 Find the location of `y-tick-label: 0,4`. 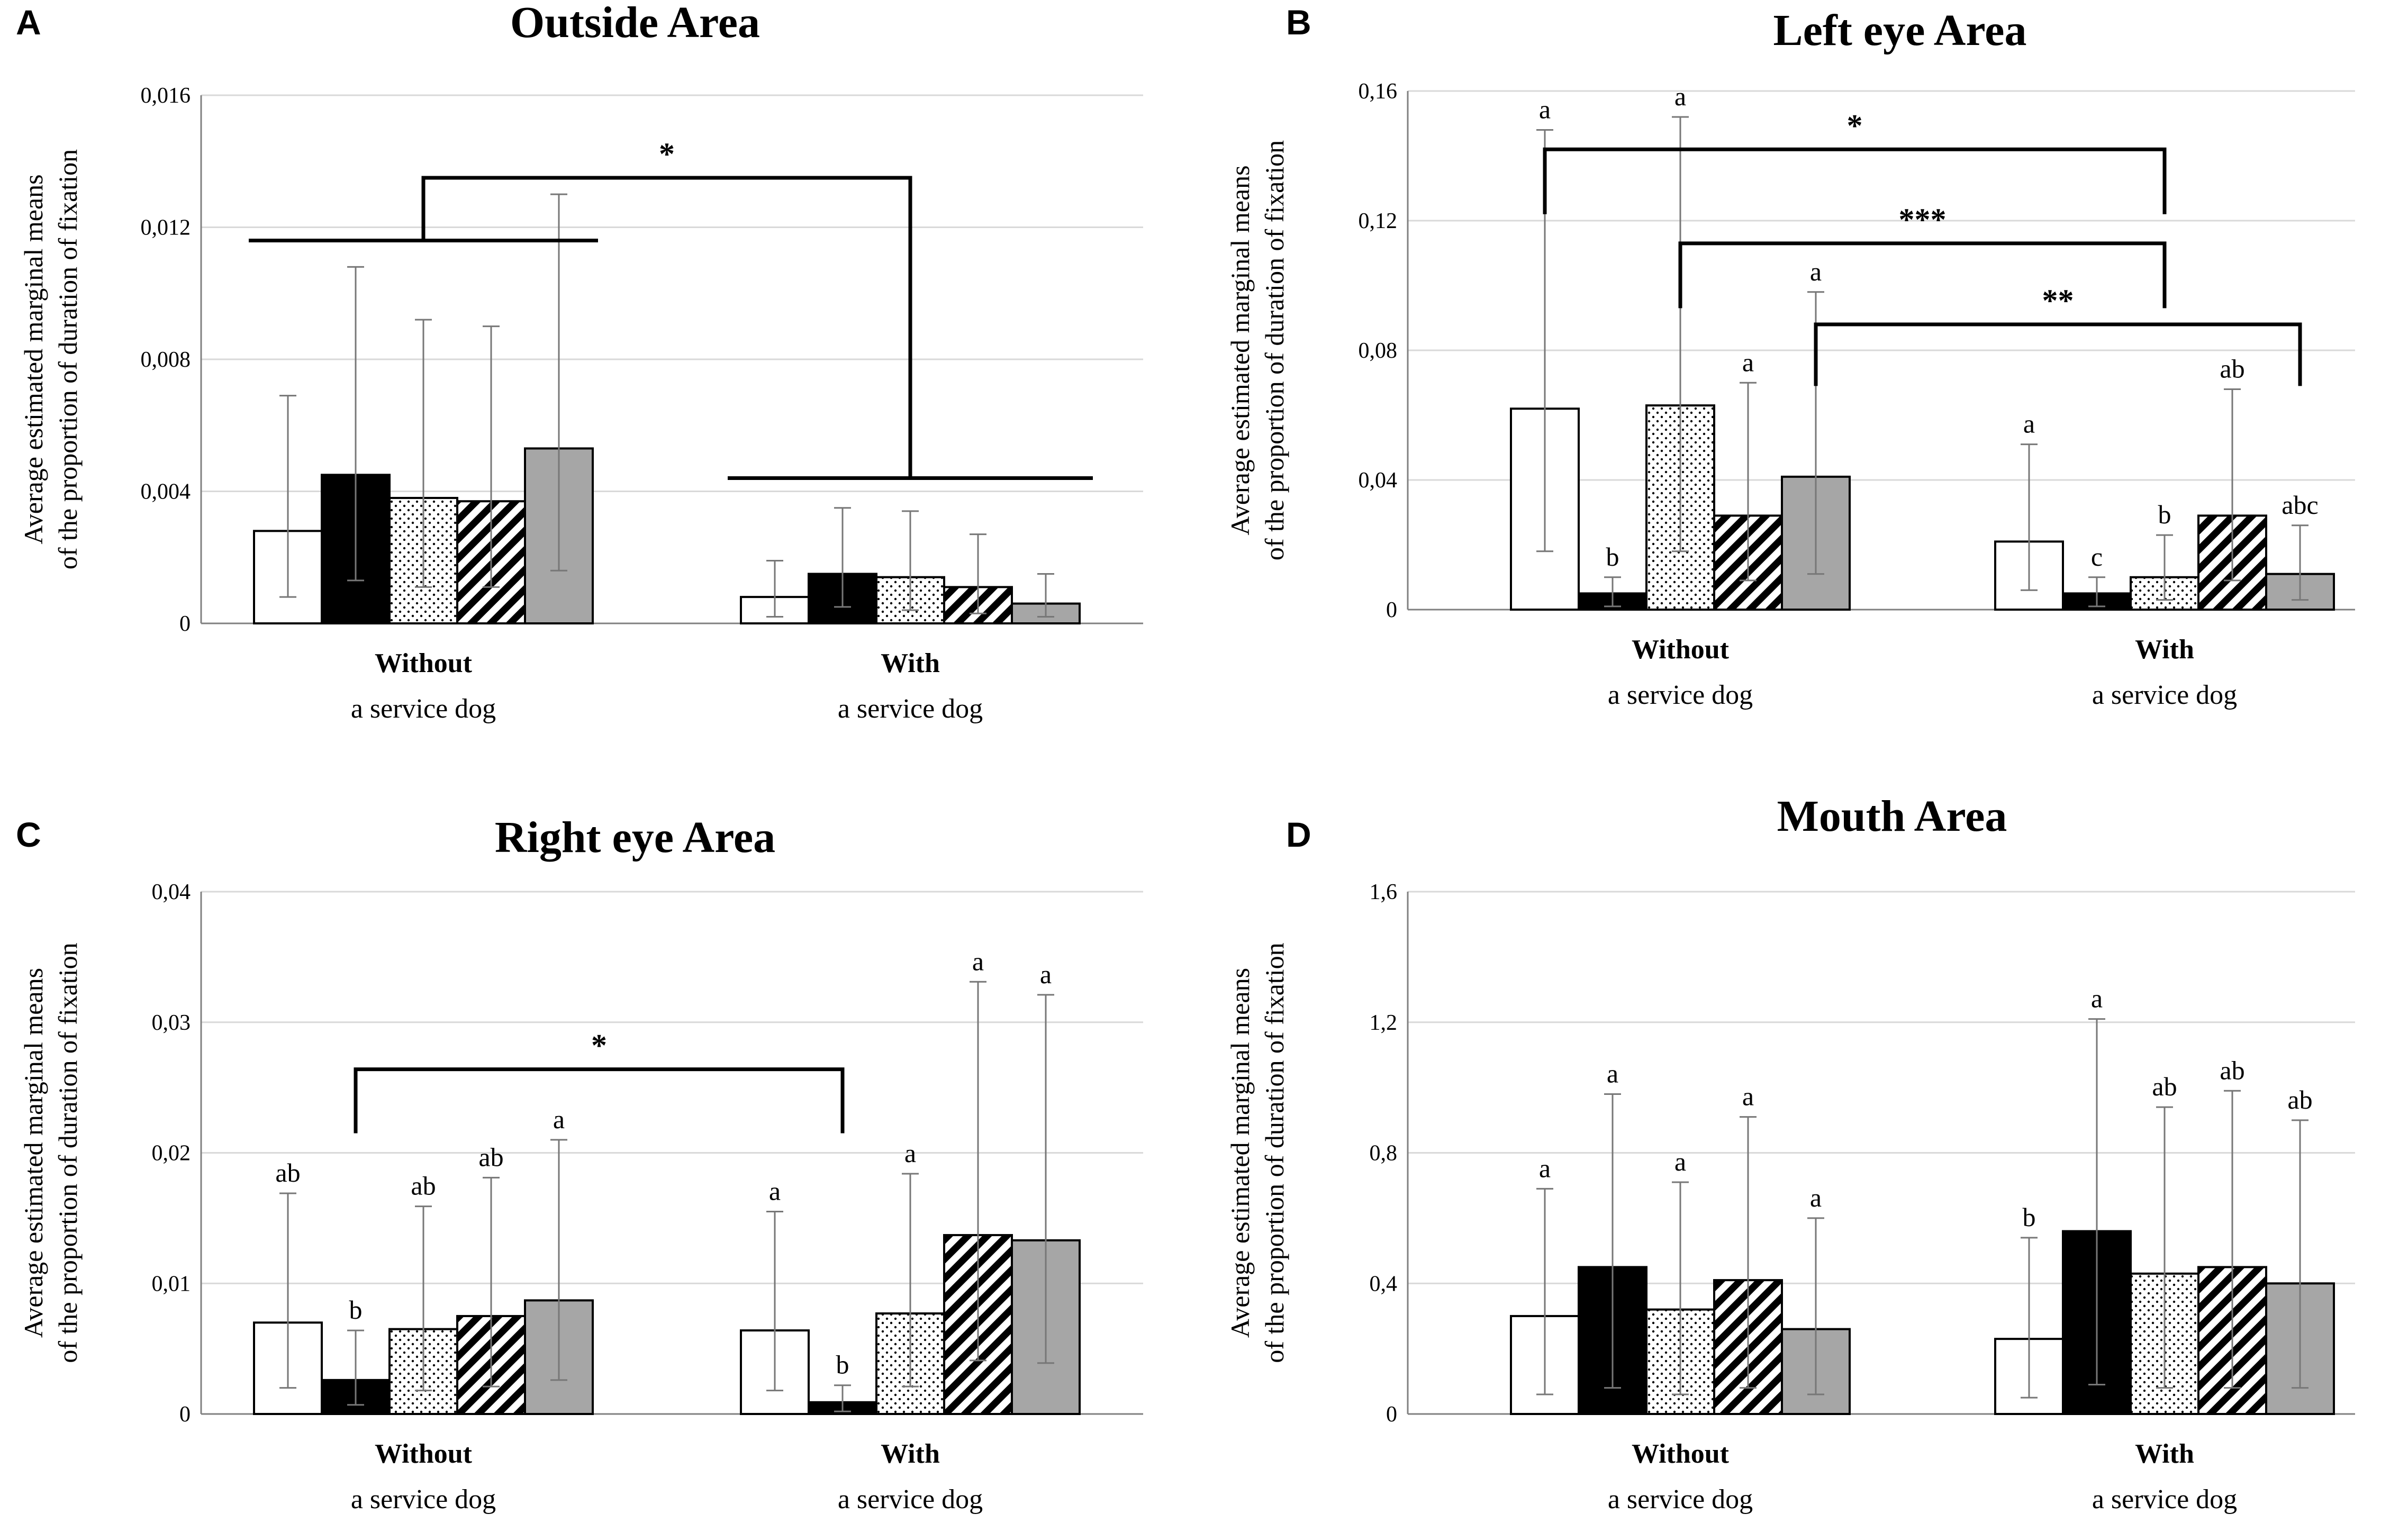

y-tick-label: 0,4 is located at coordinates (1384, 1284).